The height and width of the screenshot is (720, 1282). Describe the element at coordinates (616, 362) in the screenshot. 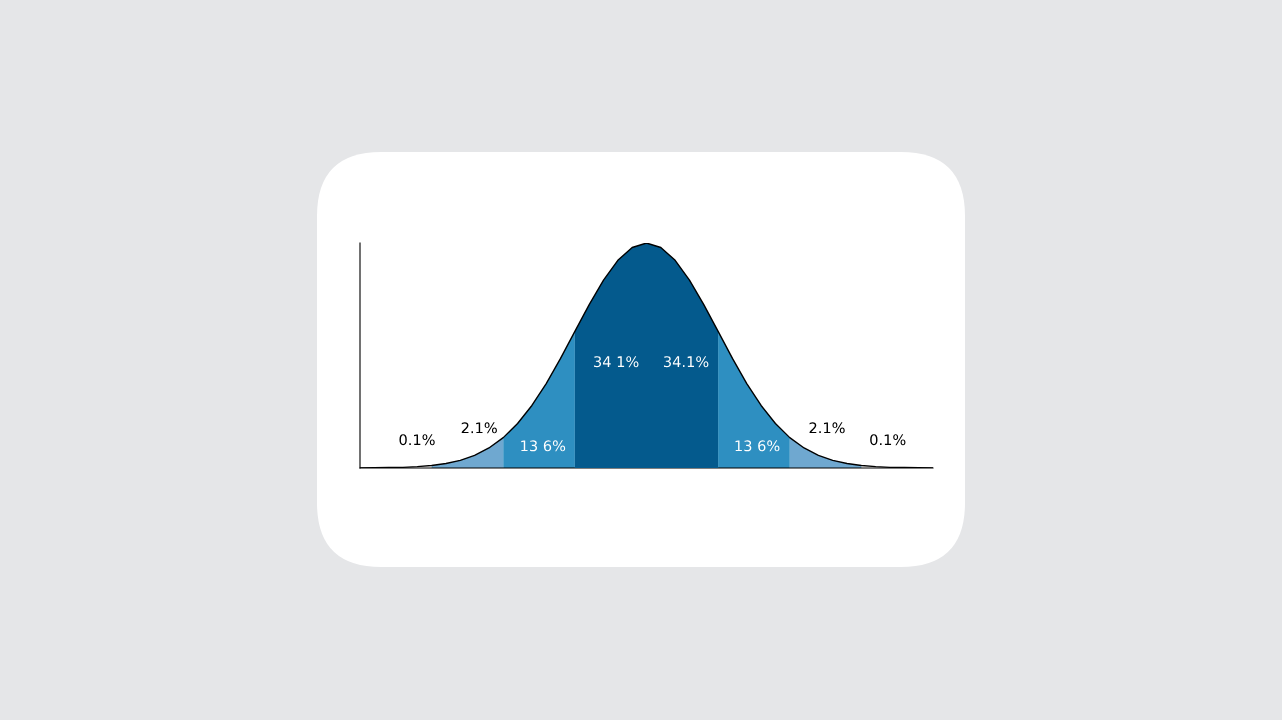

I see `annotation: 34 1%` at that location.